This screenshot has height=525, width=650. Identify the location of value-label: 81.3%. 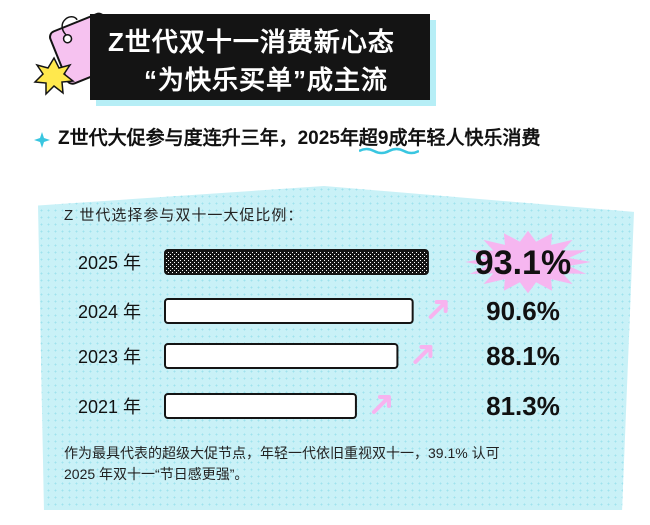
(523, 406).